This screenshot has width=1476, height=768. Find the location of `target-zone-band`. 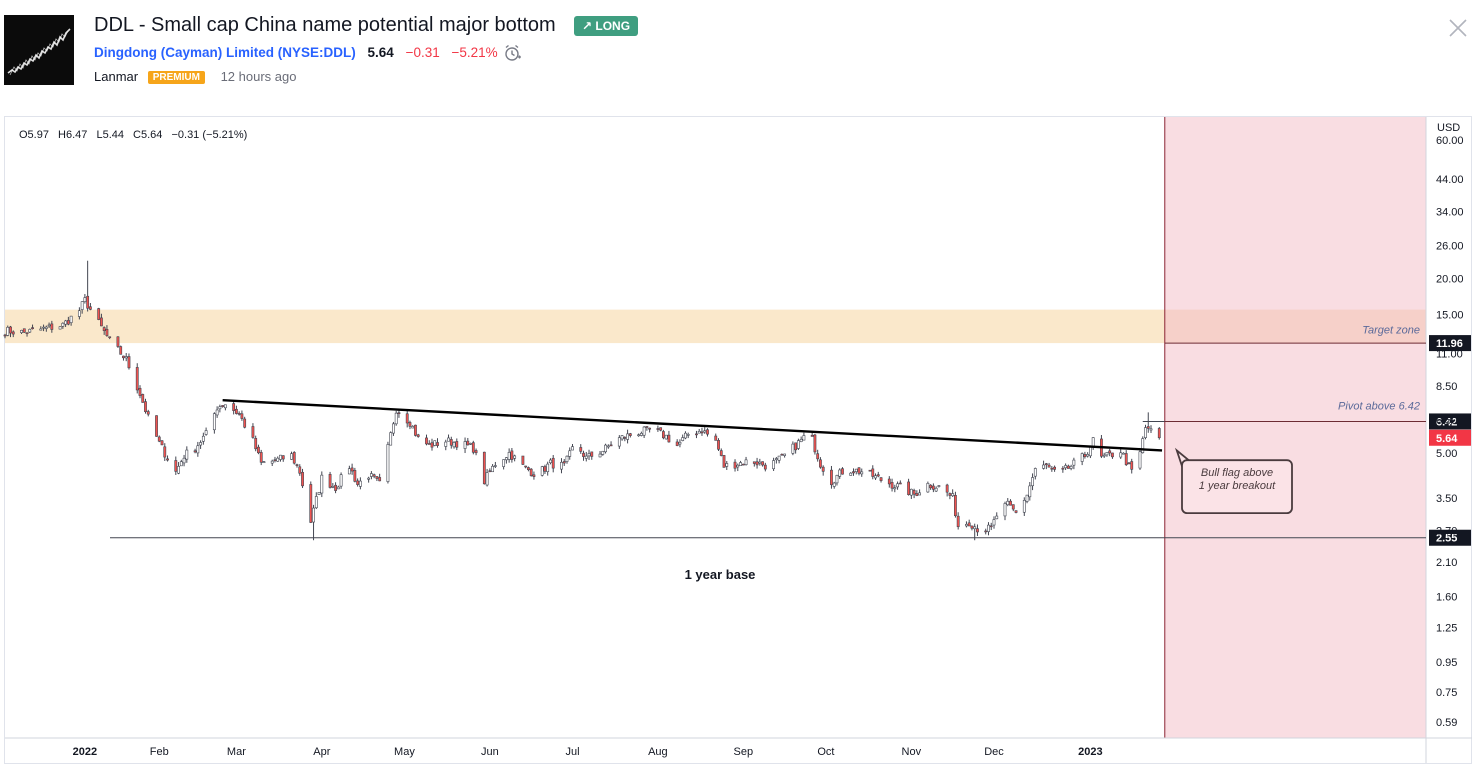

target-zone-band is located at coordinates (585, 326).